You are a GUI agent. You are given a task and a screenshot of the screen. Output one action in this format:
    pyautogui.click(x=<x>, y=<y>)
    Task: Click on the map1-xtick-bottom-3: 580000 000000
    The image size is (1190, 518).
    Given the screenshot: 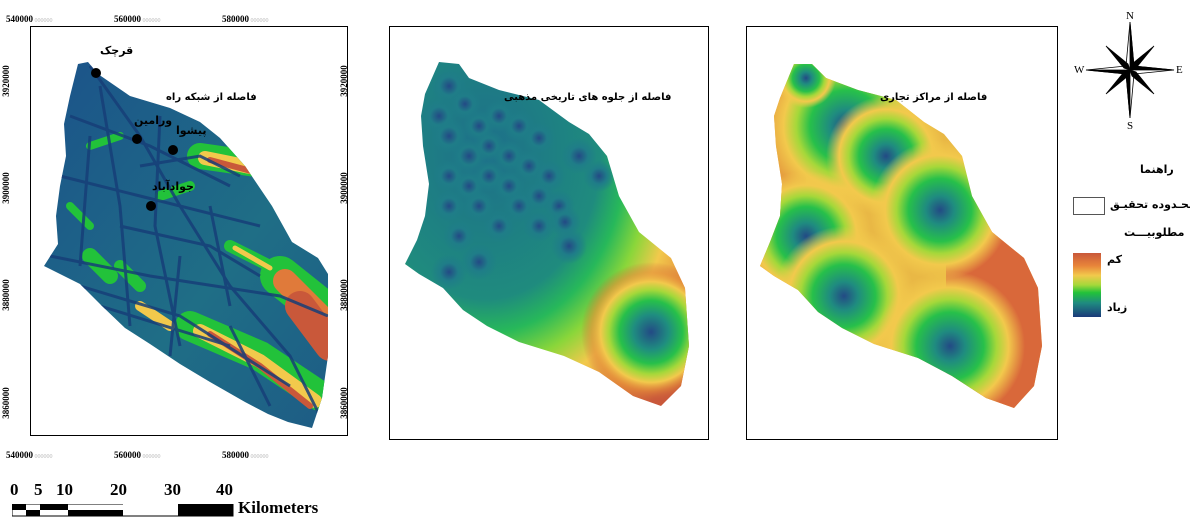 What is the action you would take?
    pyautogui.click(x=245, y=455)
    